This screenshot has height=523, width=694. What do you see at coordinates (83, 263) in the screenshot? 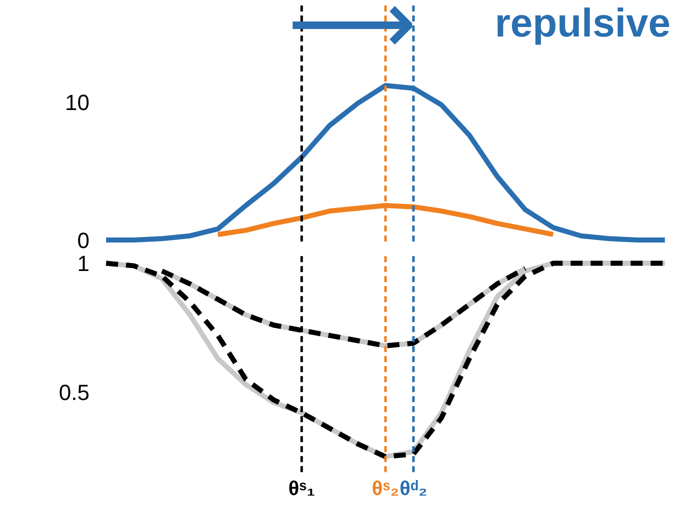
I see `y-tick-label: 1` at bounding box center [83, 263].